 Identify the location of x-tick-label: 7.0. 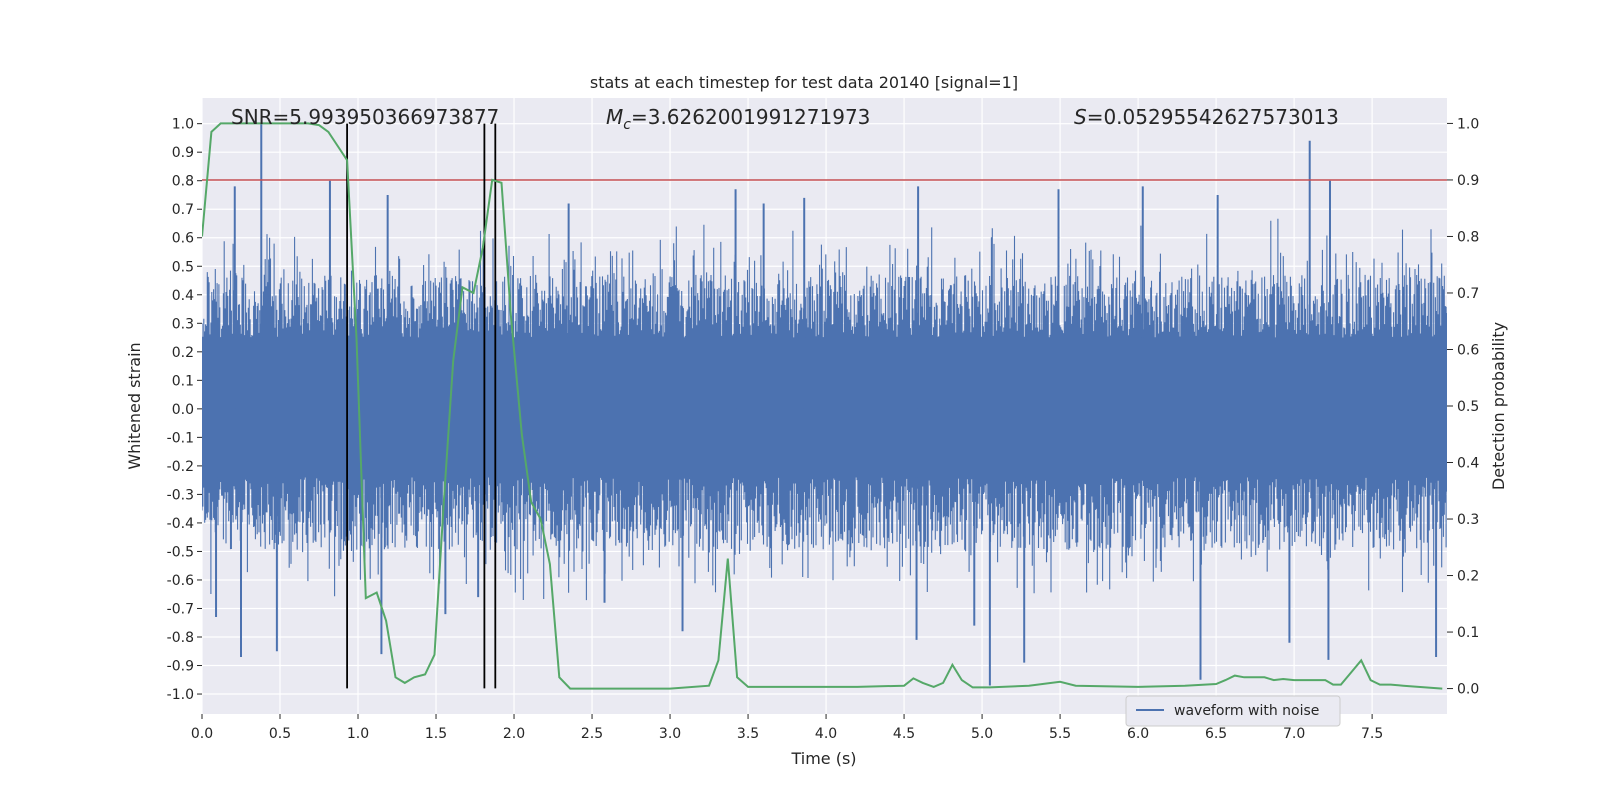
(1294, 734).